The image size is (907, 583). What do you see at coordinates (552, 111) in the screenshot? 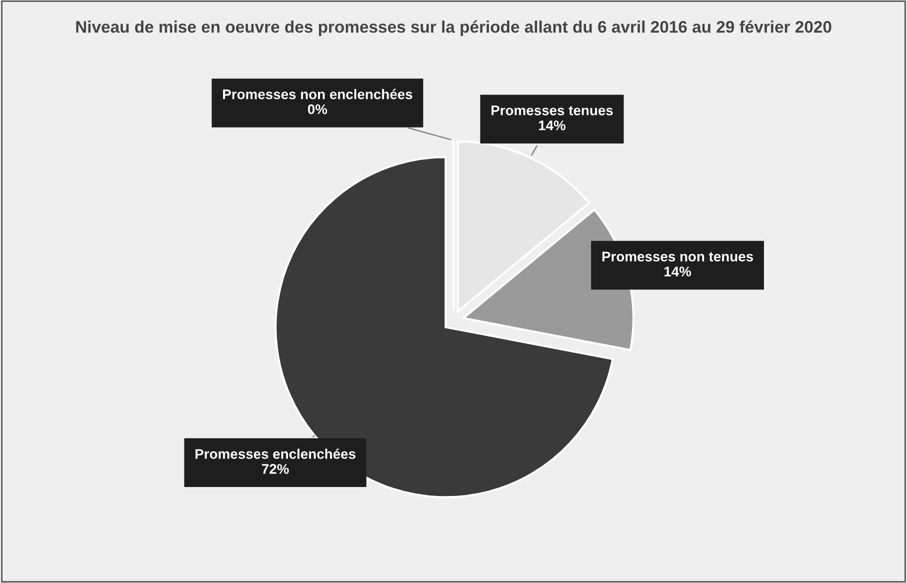
I see `slice-label: Promesses tenues` at bounding box center [552, 111].